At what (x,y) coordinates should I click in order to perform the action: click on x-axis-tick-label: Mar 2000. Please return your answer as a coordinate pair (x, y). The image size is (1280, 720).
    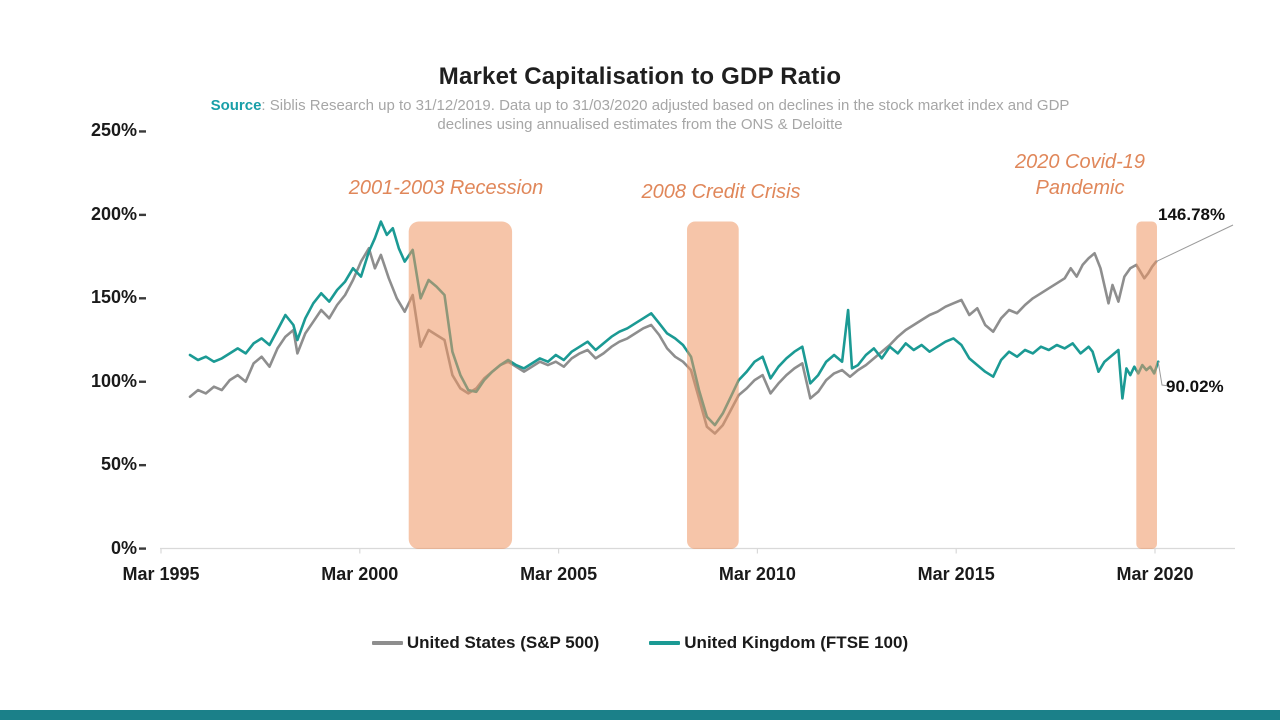
    Looking at the image, I should click on (360, 574).